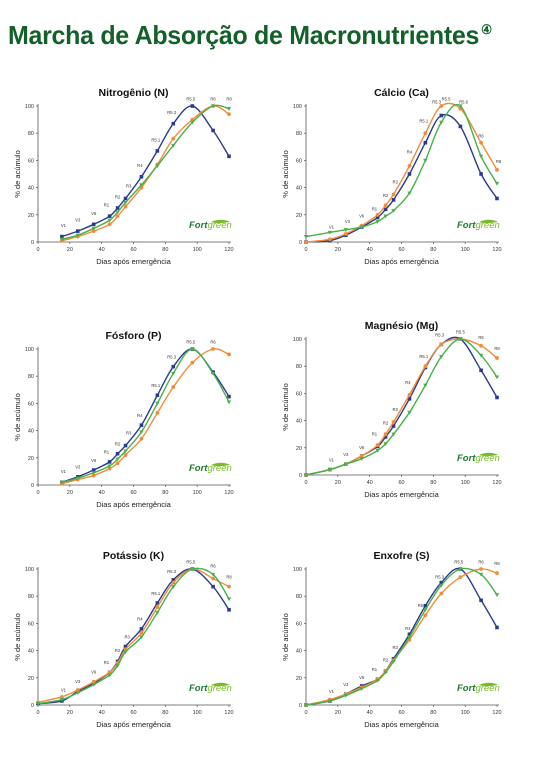  I want to click on stage-label: R5.5, so click(461, 332).